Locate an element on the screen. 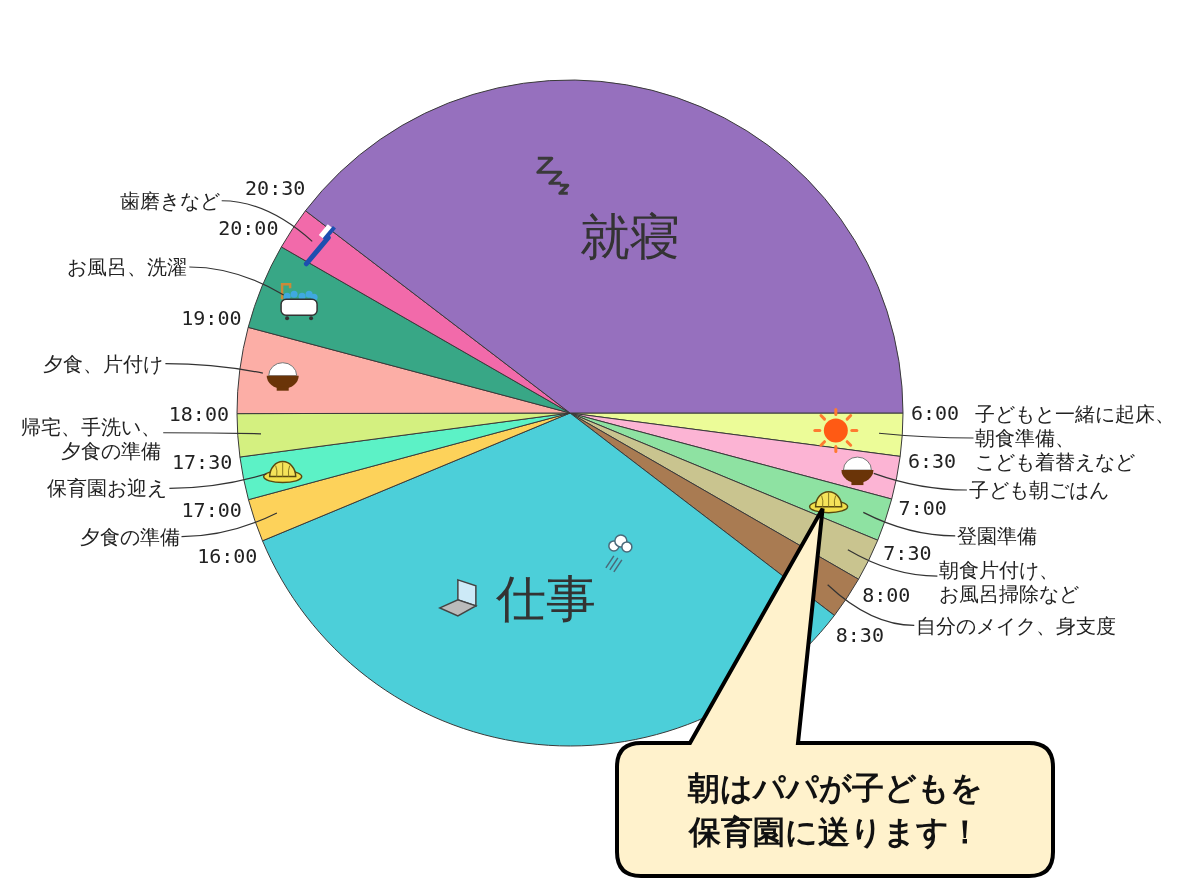 Image resolution: width=1193 pixels, height=883 pixels. time-label: 8:00 is located at coordinates (886, 595).